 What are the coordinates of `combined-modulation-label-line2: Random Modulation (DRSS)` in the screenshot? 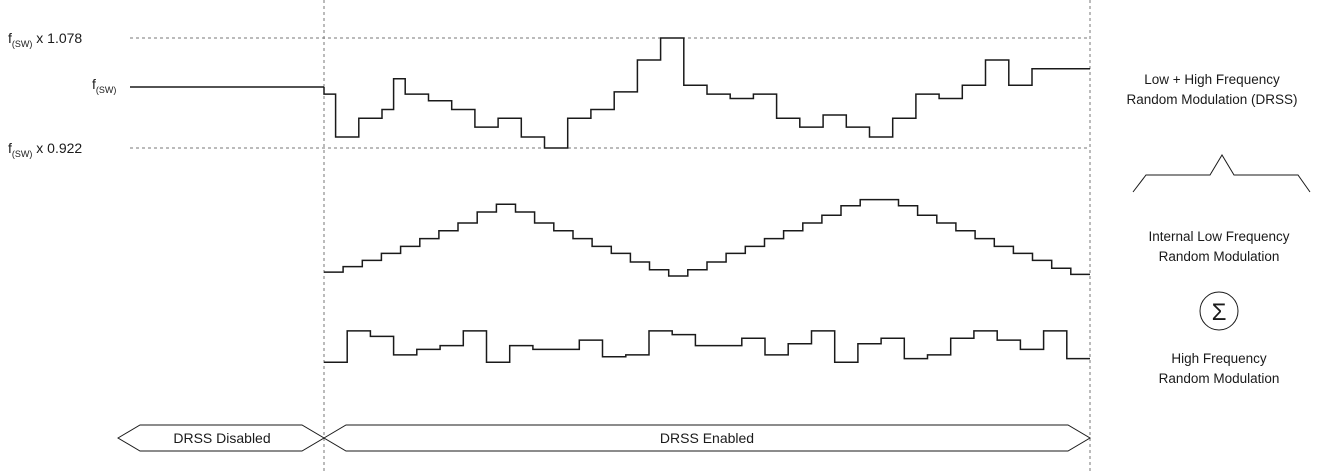 It's located at (1211, 99).